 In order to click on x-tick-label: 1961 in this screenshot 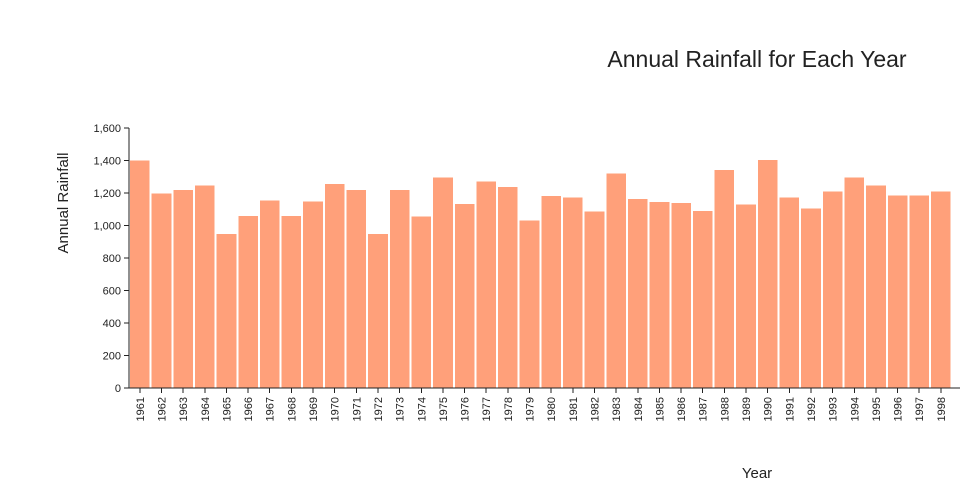, I will do `click(141, 409)`.